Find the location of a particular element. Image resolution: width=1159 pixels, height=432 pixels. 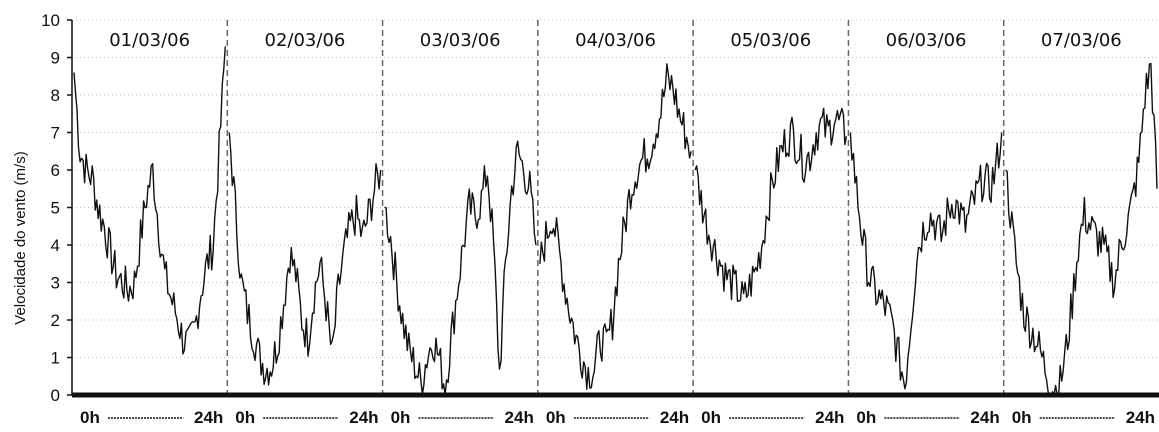

x-label-end-5: 24h is located at coordinates (829, 417).